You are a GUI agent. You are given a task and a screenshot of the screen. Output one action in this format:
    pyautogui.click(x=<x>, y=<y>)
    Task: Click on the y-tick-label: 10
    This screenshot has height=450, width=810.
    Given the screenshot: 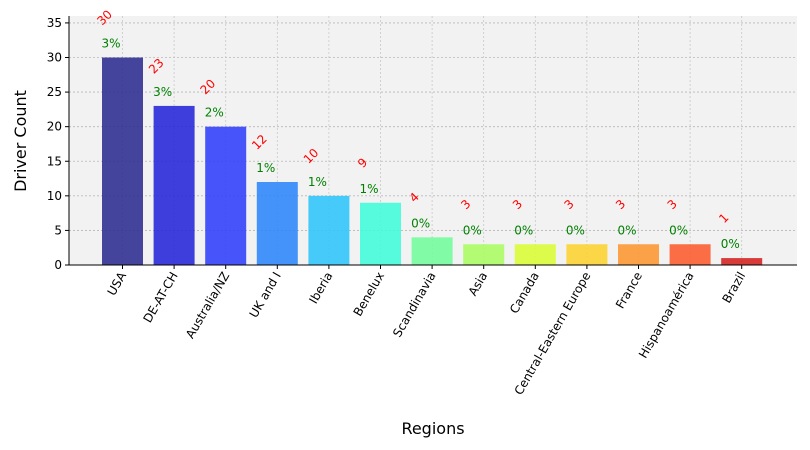 What is the action you would take?
    pyautogui.click(x=54, y=196)
    